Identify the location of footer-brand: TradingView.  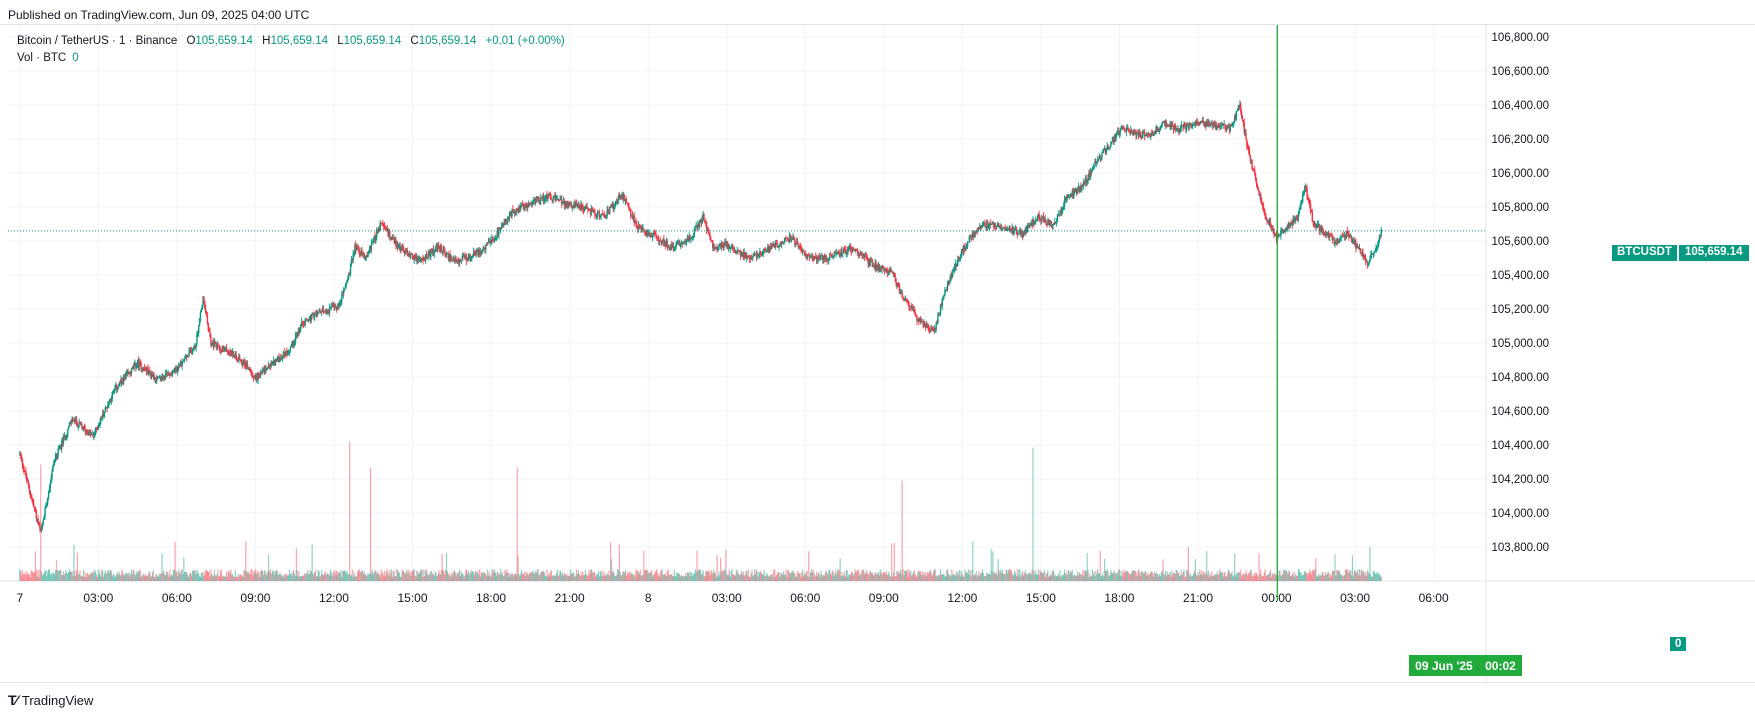
(57, 700).